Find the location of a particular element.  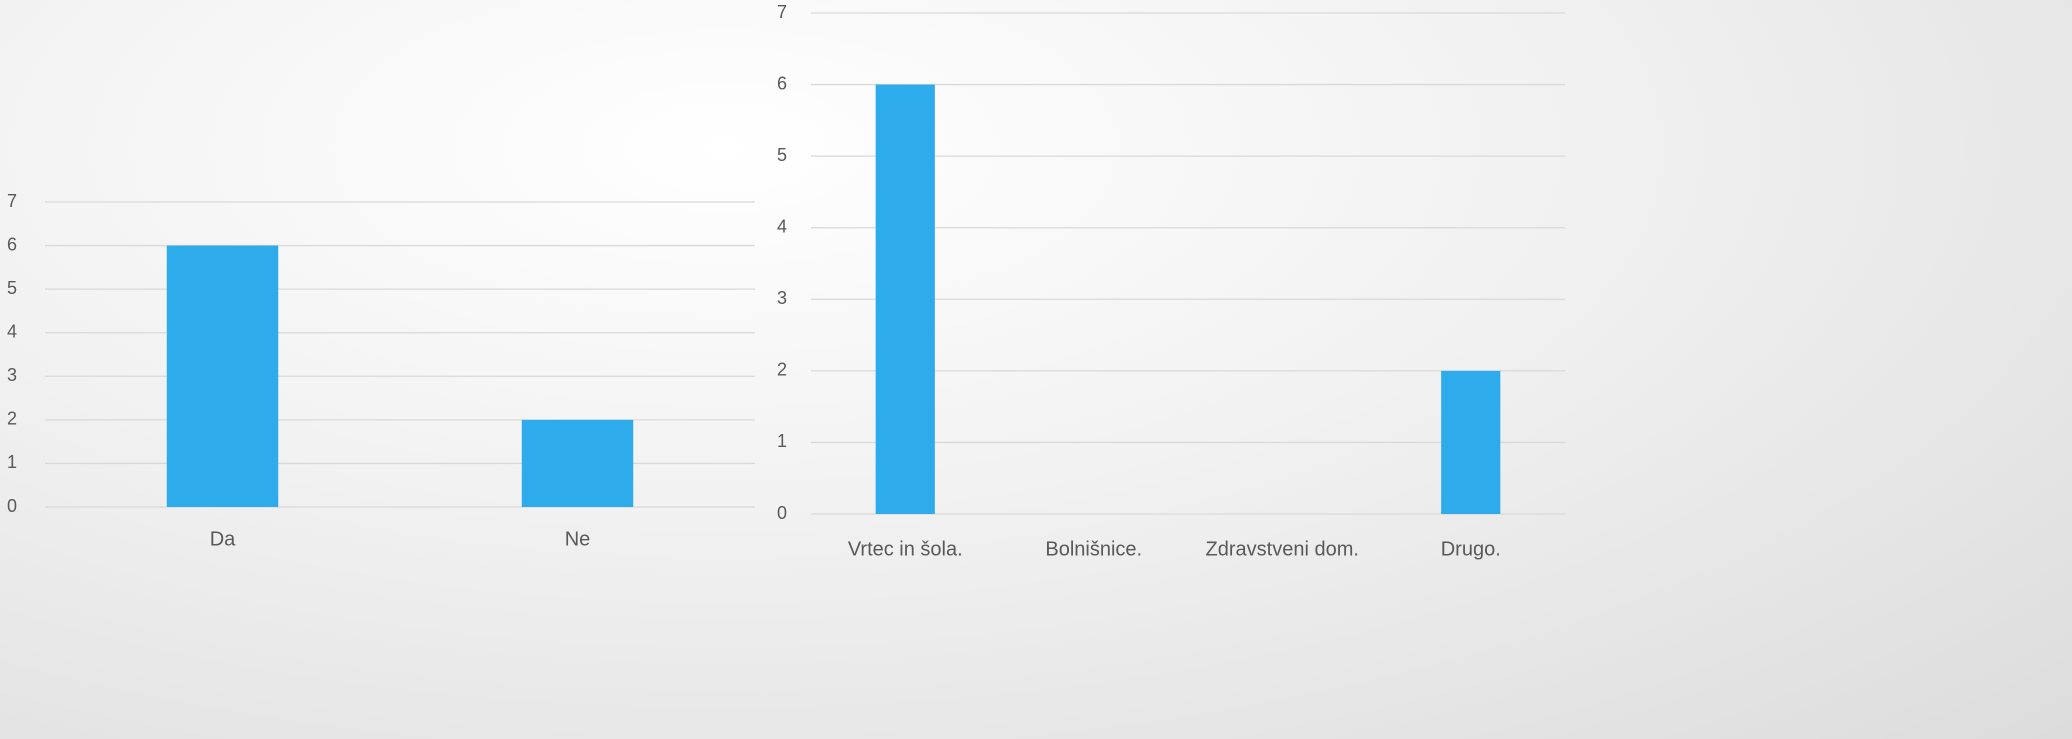

x-tick-label: Zdravstveni dom. is located at coordinates (1282, 549).